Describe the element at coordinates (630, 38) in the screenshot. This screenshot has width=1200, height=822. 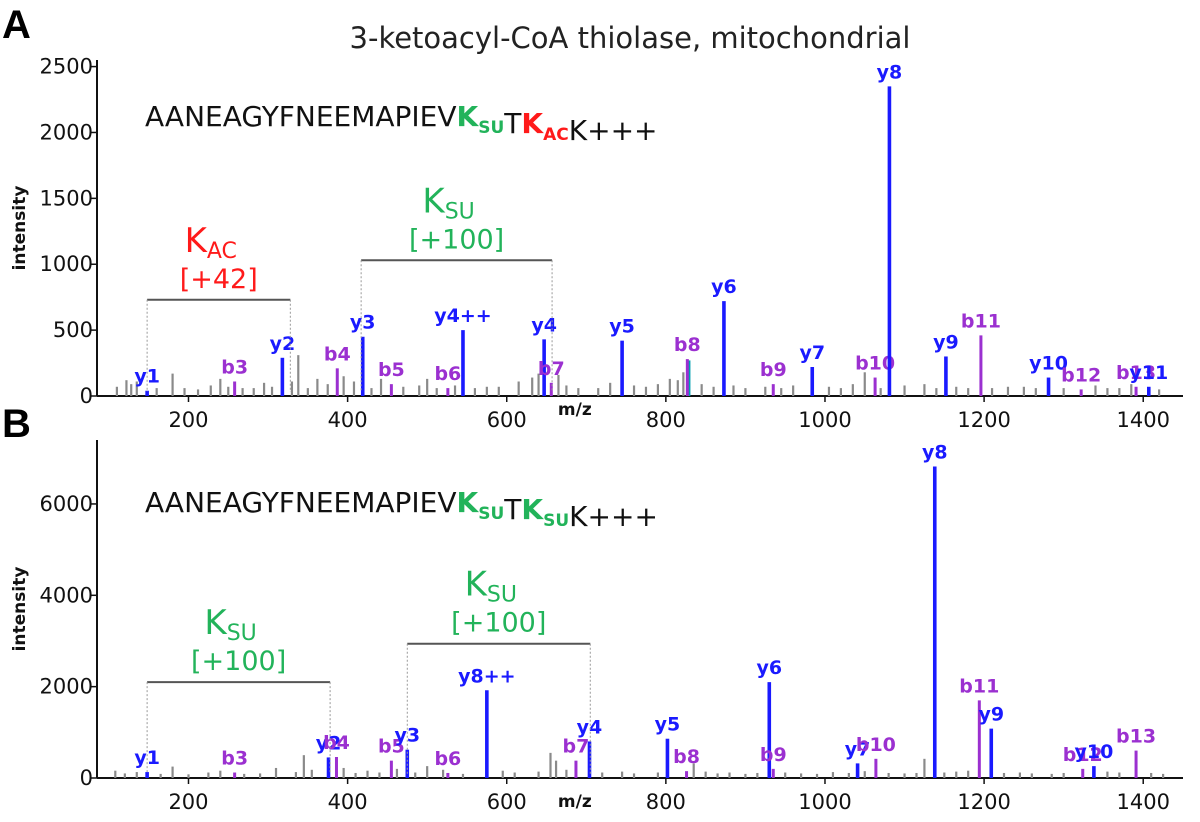
I see `figure-title: 3-ketoacyl-CoA thiolase, mitochondrial` at that location.